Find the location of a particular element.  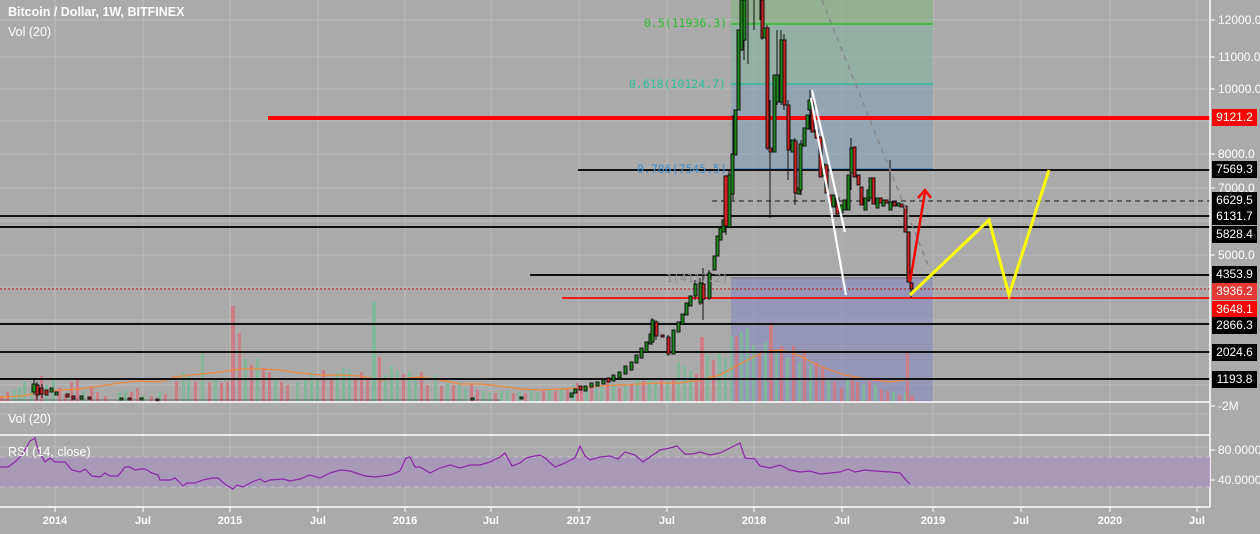

price-tag-2866: 2866.3 is located at coordinates (1234, 325).